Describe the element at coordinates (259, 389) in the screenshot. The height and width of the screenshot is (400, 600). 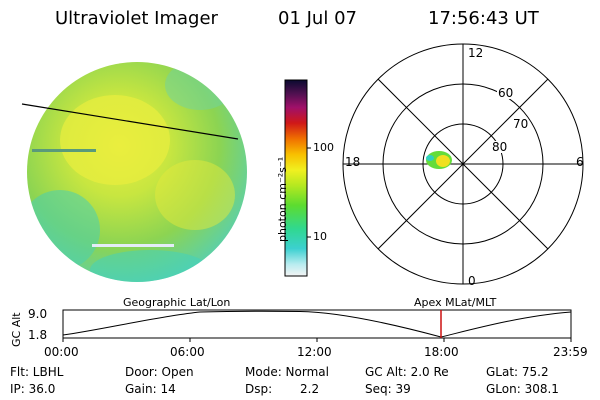
I see `status-dsp-label: Dsp:` at that location.